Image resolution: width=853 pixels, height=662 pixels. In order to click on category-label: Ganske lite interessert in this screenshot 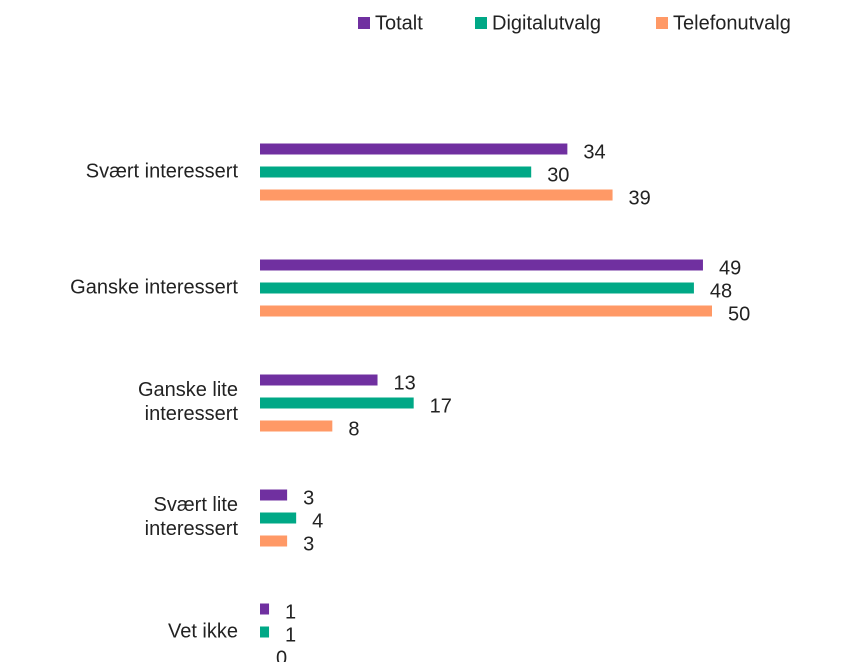, I will do `click(188, 402)`.